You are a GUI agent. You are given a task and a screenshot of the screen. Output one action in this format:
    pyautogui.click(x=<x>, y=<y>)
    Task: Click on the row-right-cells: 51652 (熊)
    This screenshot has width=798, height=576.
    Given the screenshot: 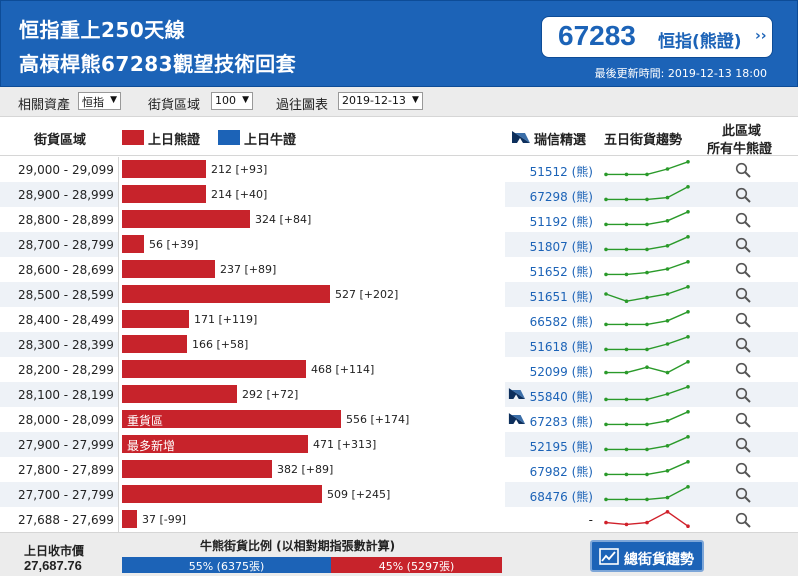 What is the action you would take?
    pyautogui.click(x=651, y=269)
    